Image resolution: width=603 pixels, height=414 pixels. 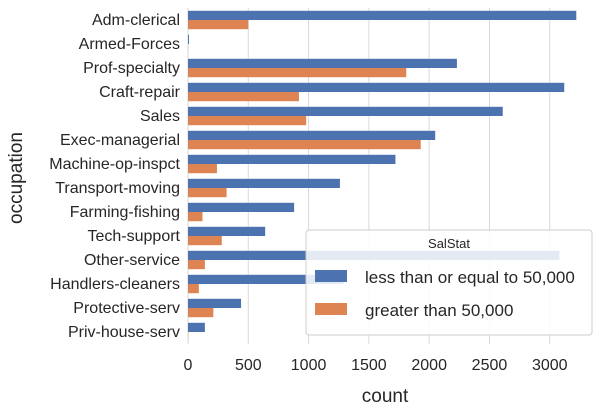 I want to click on x-tick-label: 3000, so click(x=550, y=365).